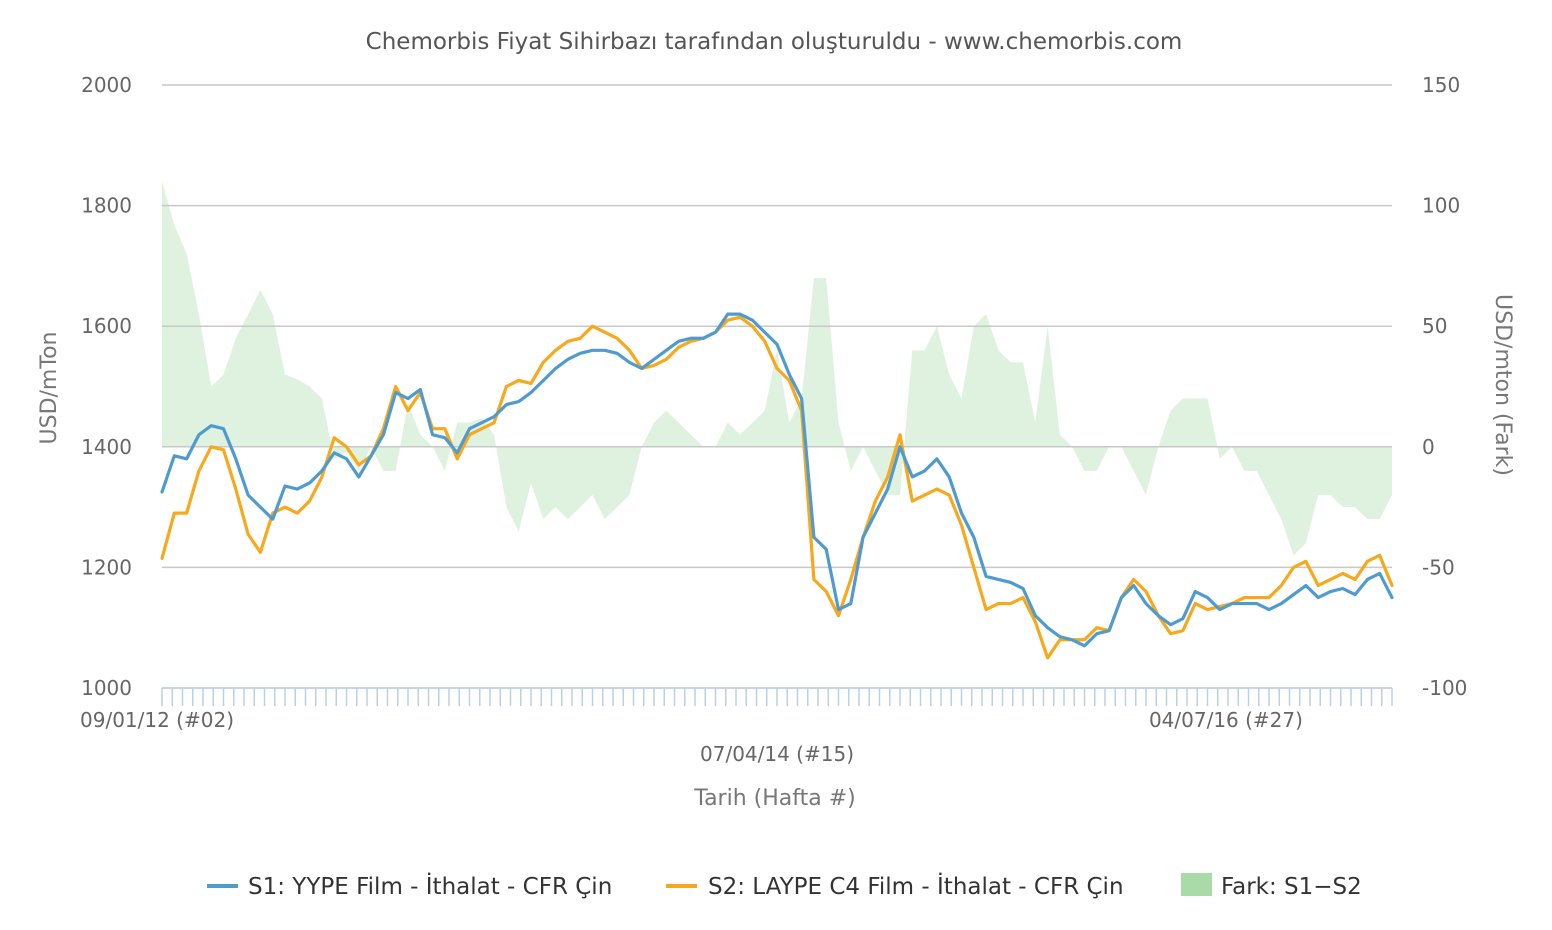  What do you see at coordinates (916, 886) in the screenshot?
I see `legend-s2-label: S2: LAYPE C4 Film - İthalat - CFR Çin` at bounding box center [916, 886].